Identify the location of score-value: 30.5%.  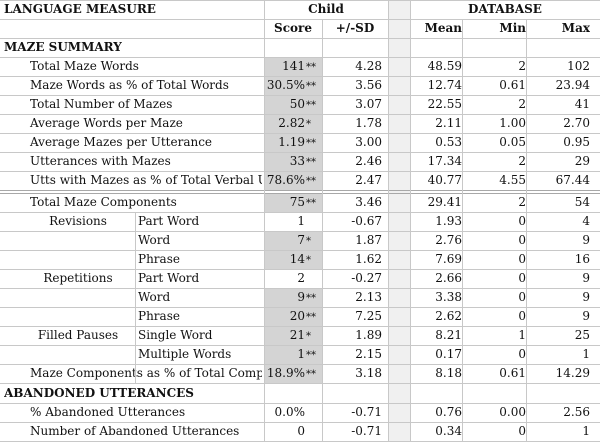
(285, 85).